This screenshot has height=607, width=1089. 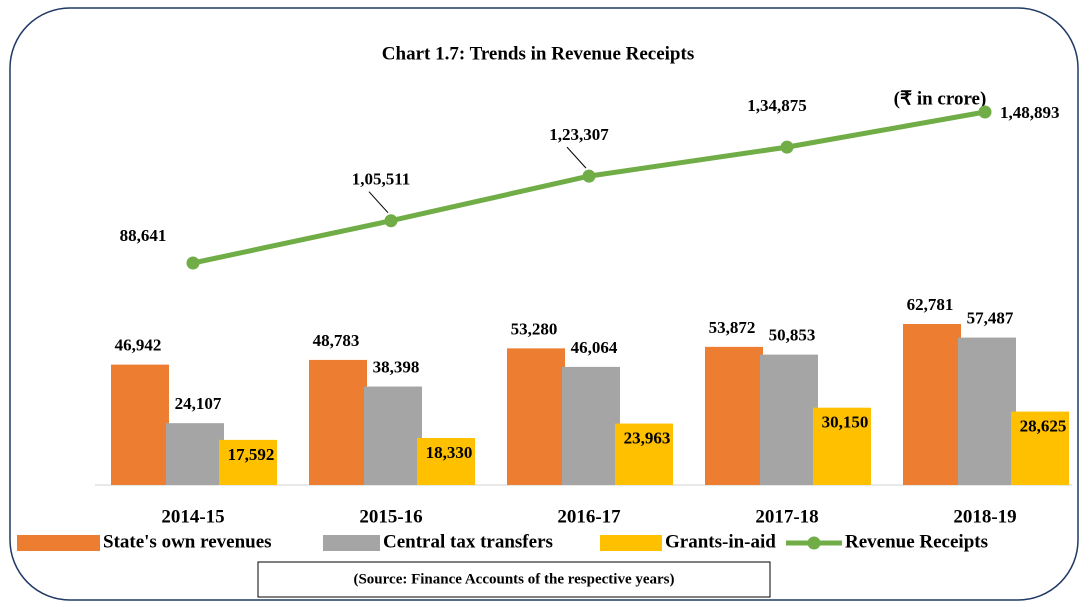 I want to click on data-label: 17,592, so click(x=251, y=454).